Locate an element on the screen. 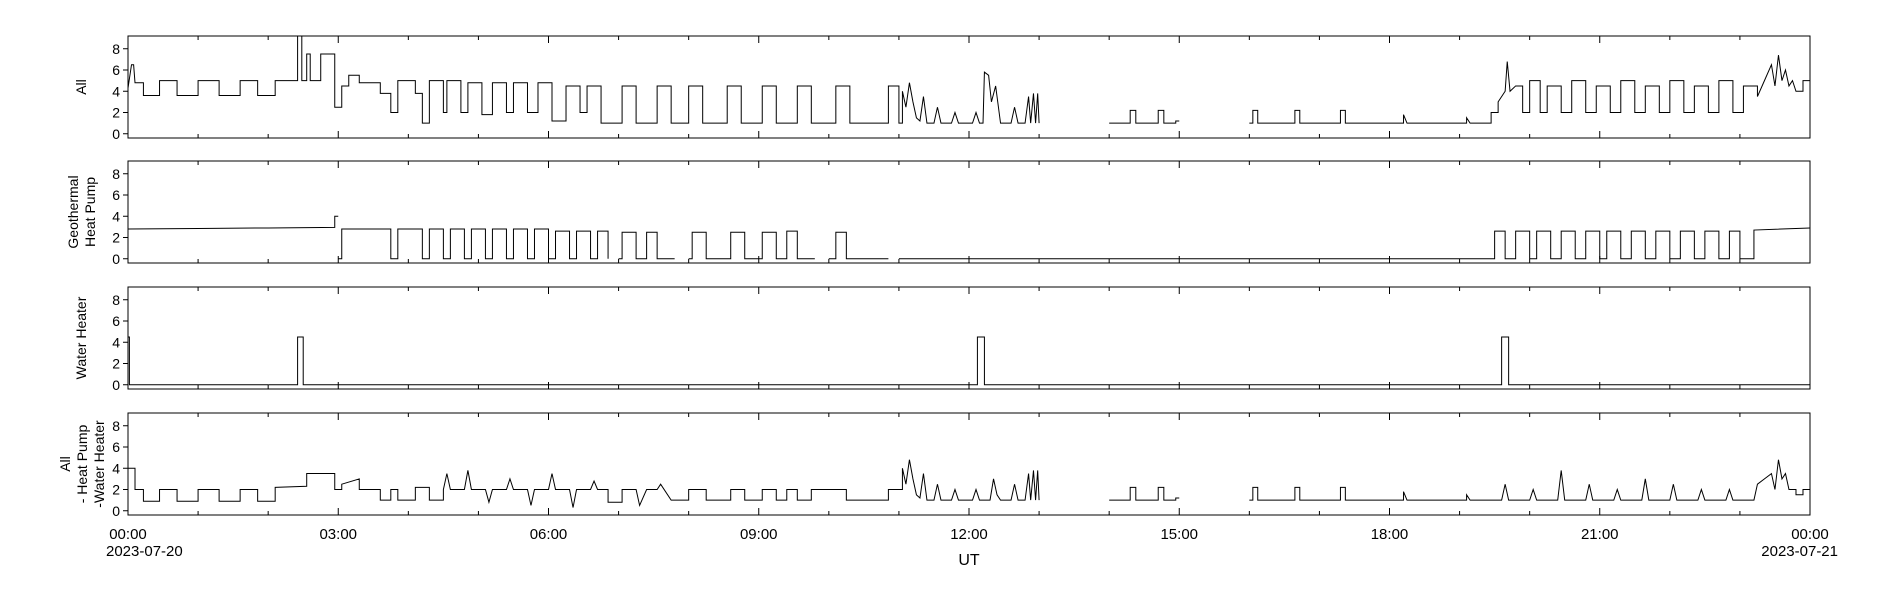  x-axis-label: UT is located at coordinates (969, 560).